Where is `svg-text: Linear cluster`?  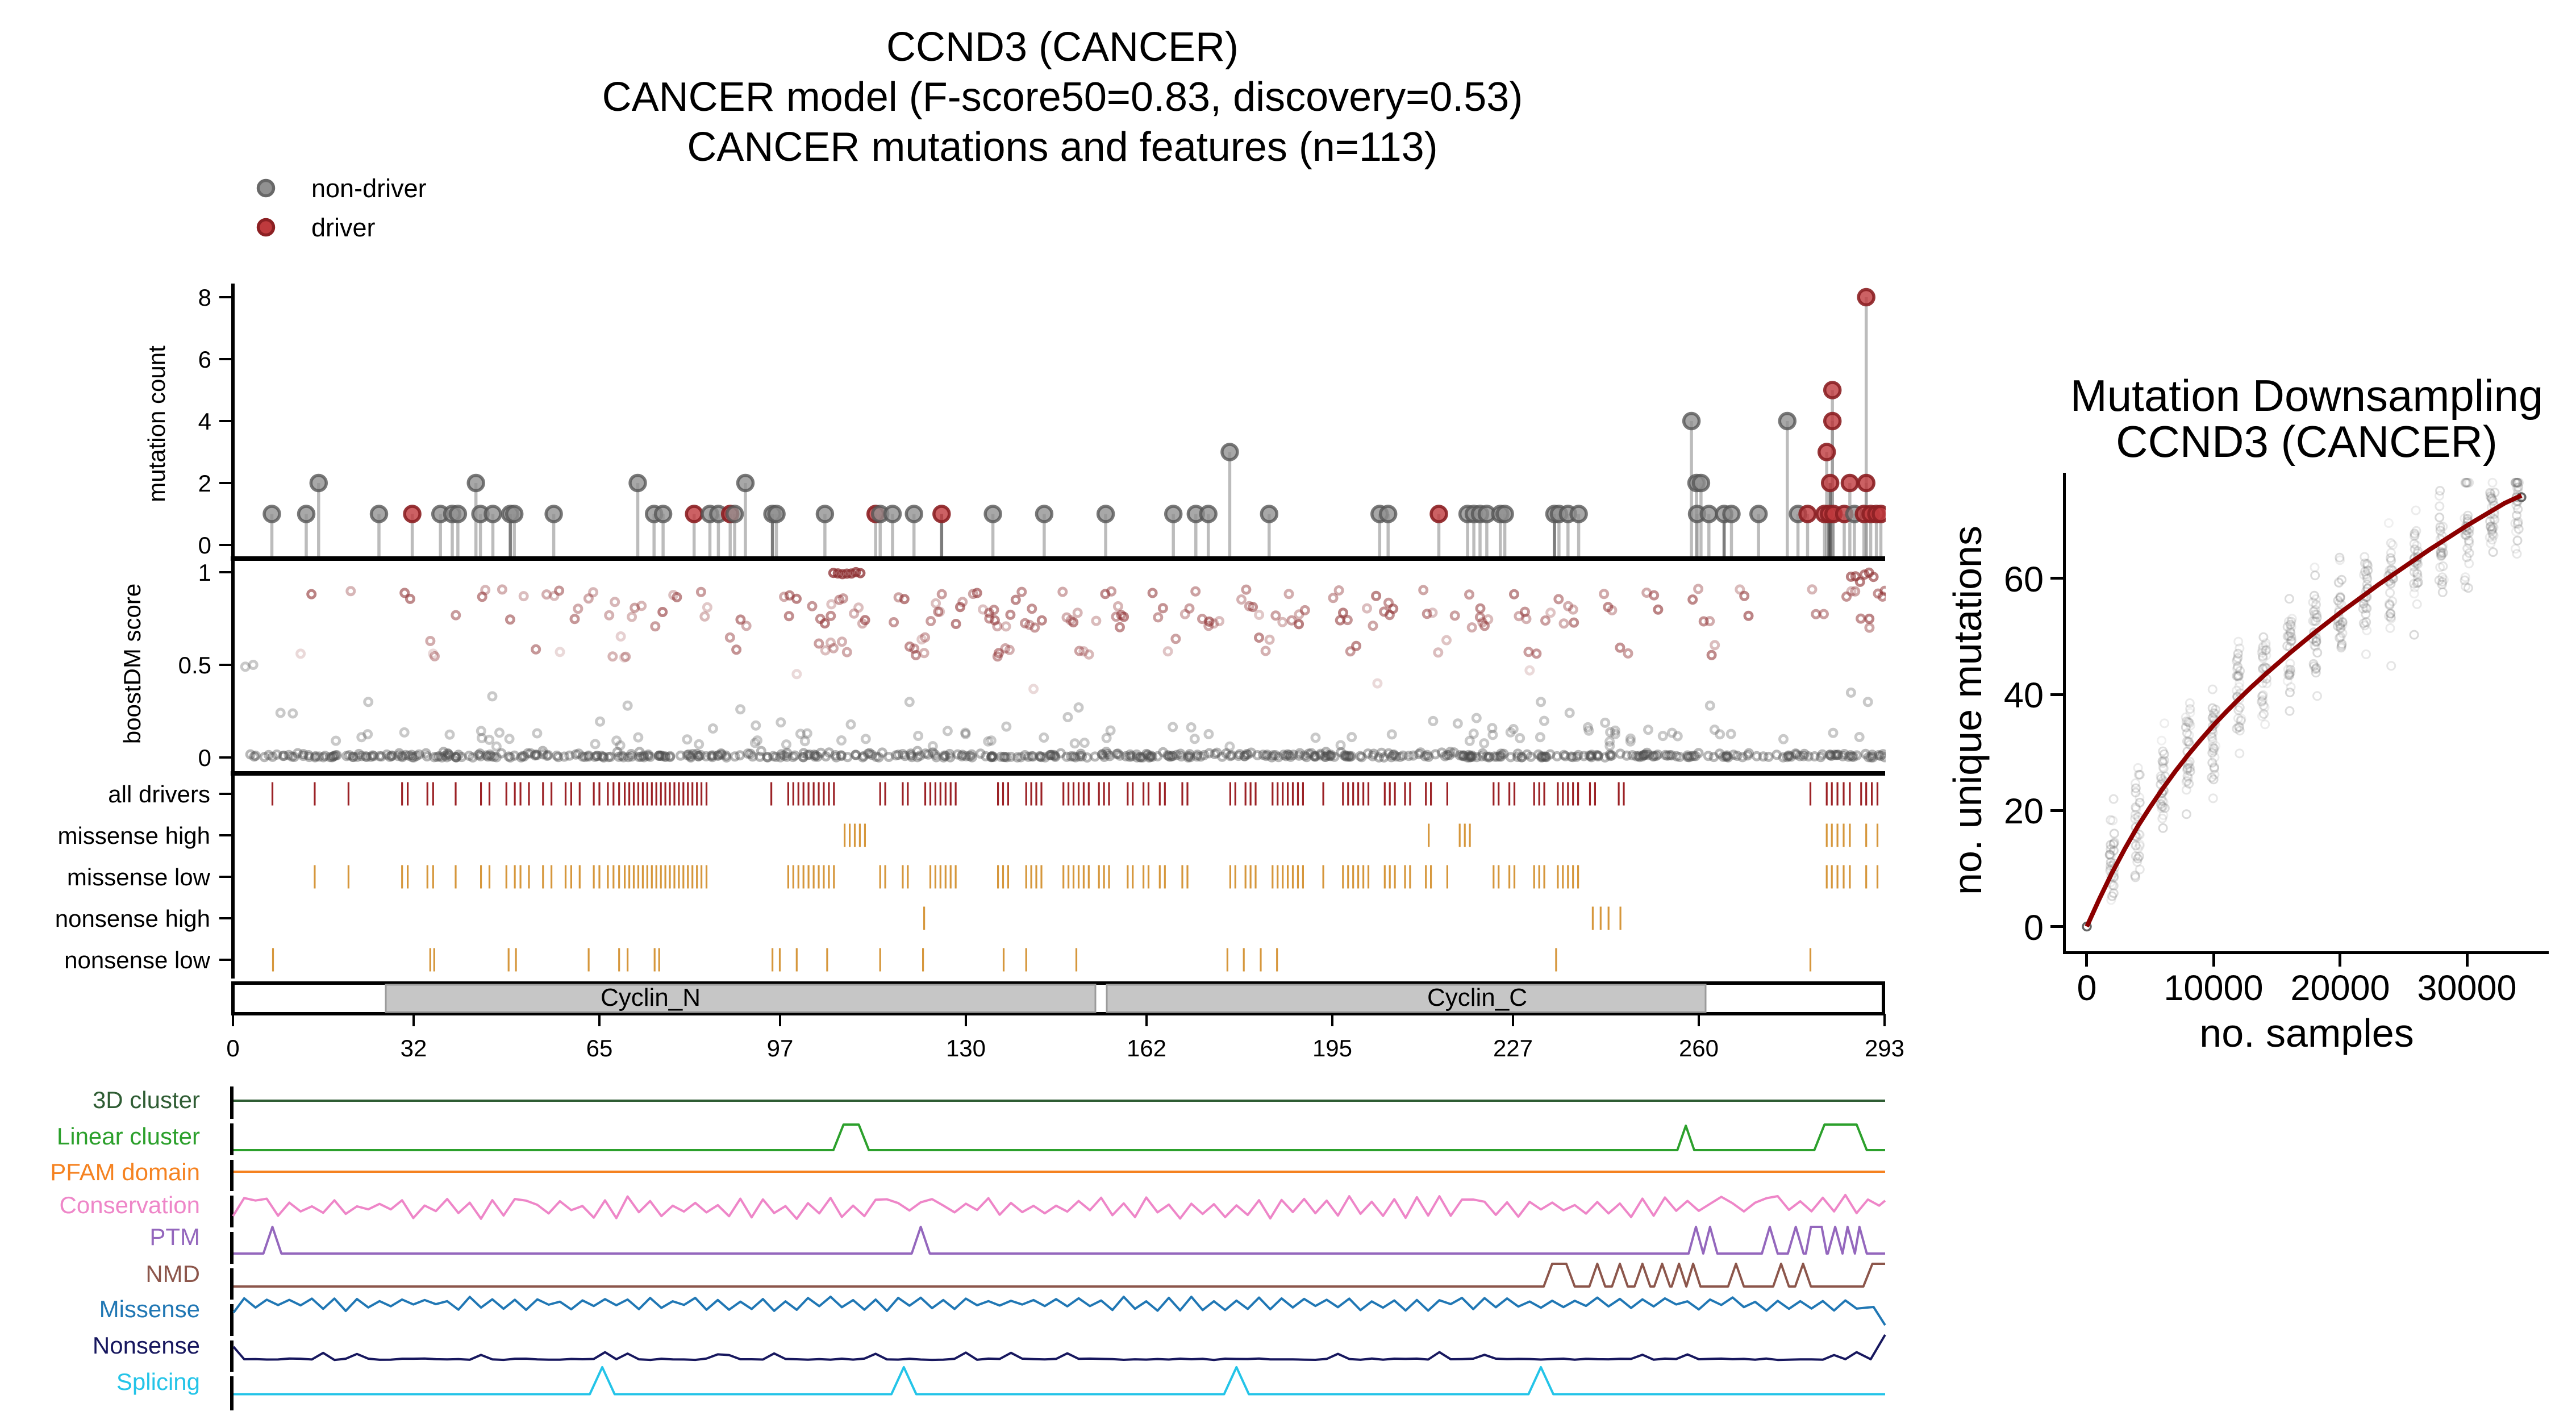 svg-text: Linear cluster is located at coordinates (128, 1136).